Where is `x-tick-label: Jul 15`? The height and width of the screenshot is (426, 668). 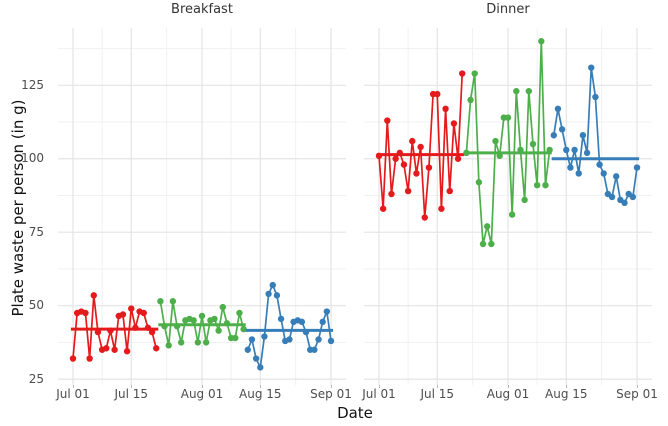 x-tick-label: Jul 15 is located at coordinates (131, 394).